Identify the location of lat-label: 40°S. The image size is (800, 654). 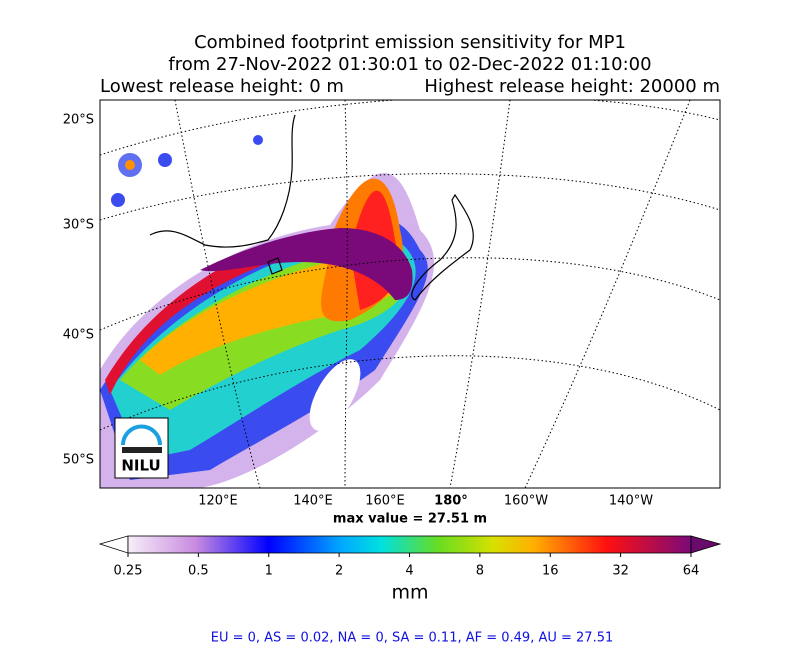
(78, 335).